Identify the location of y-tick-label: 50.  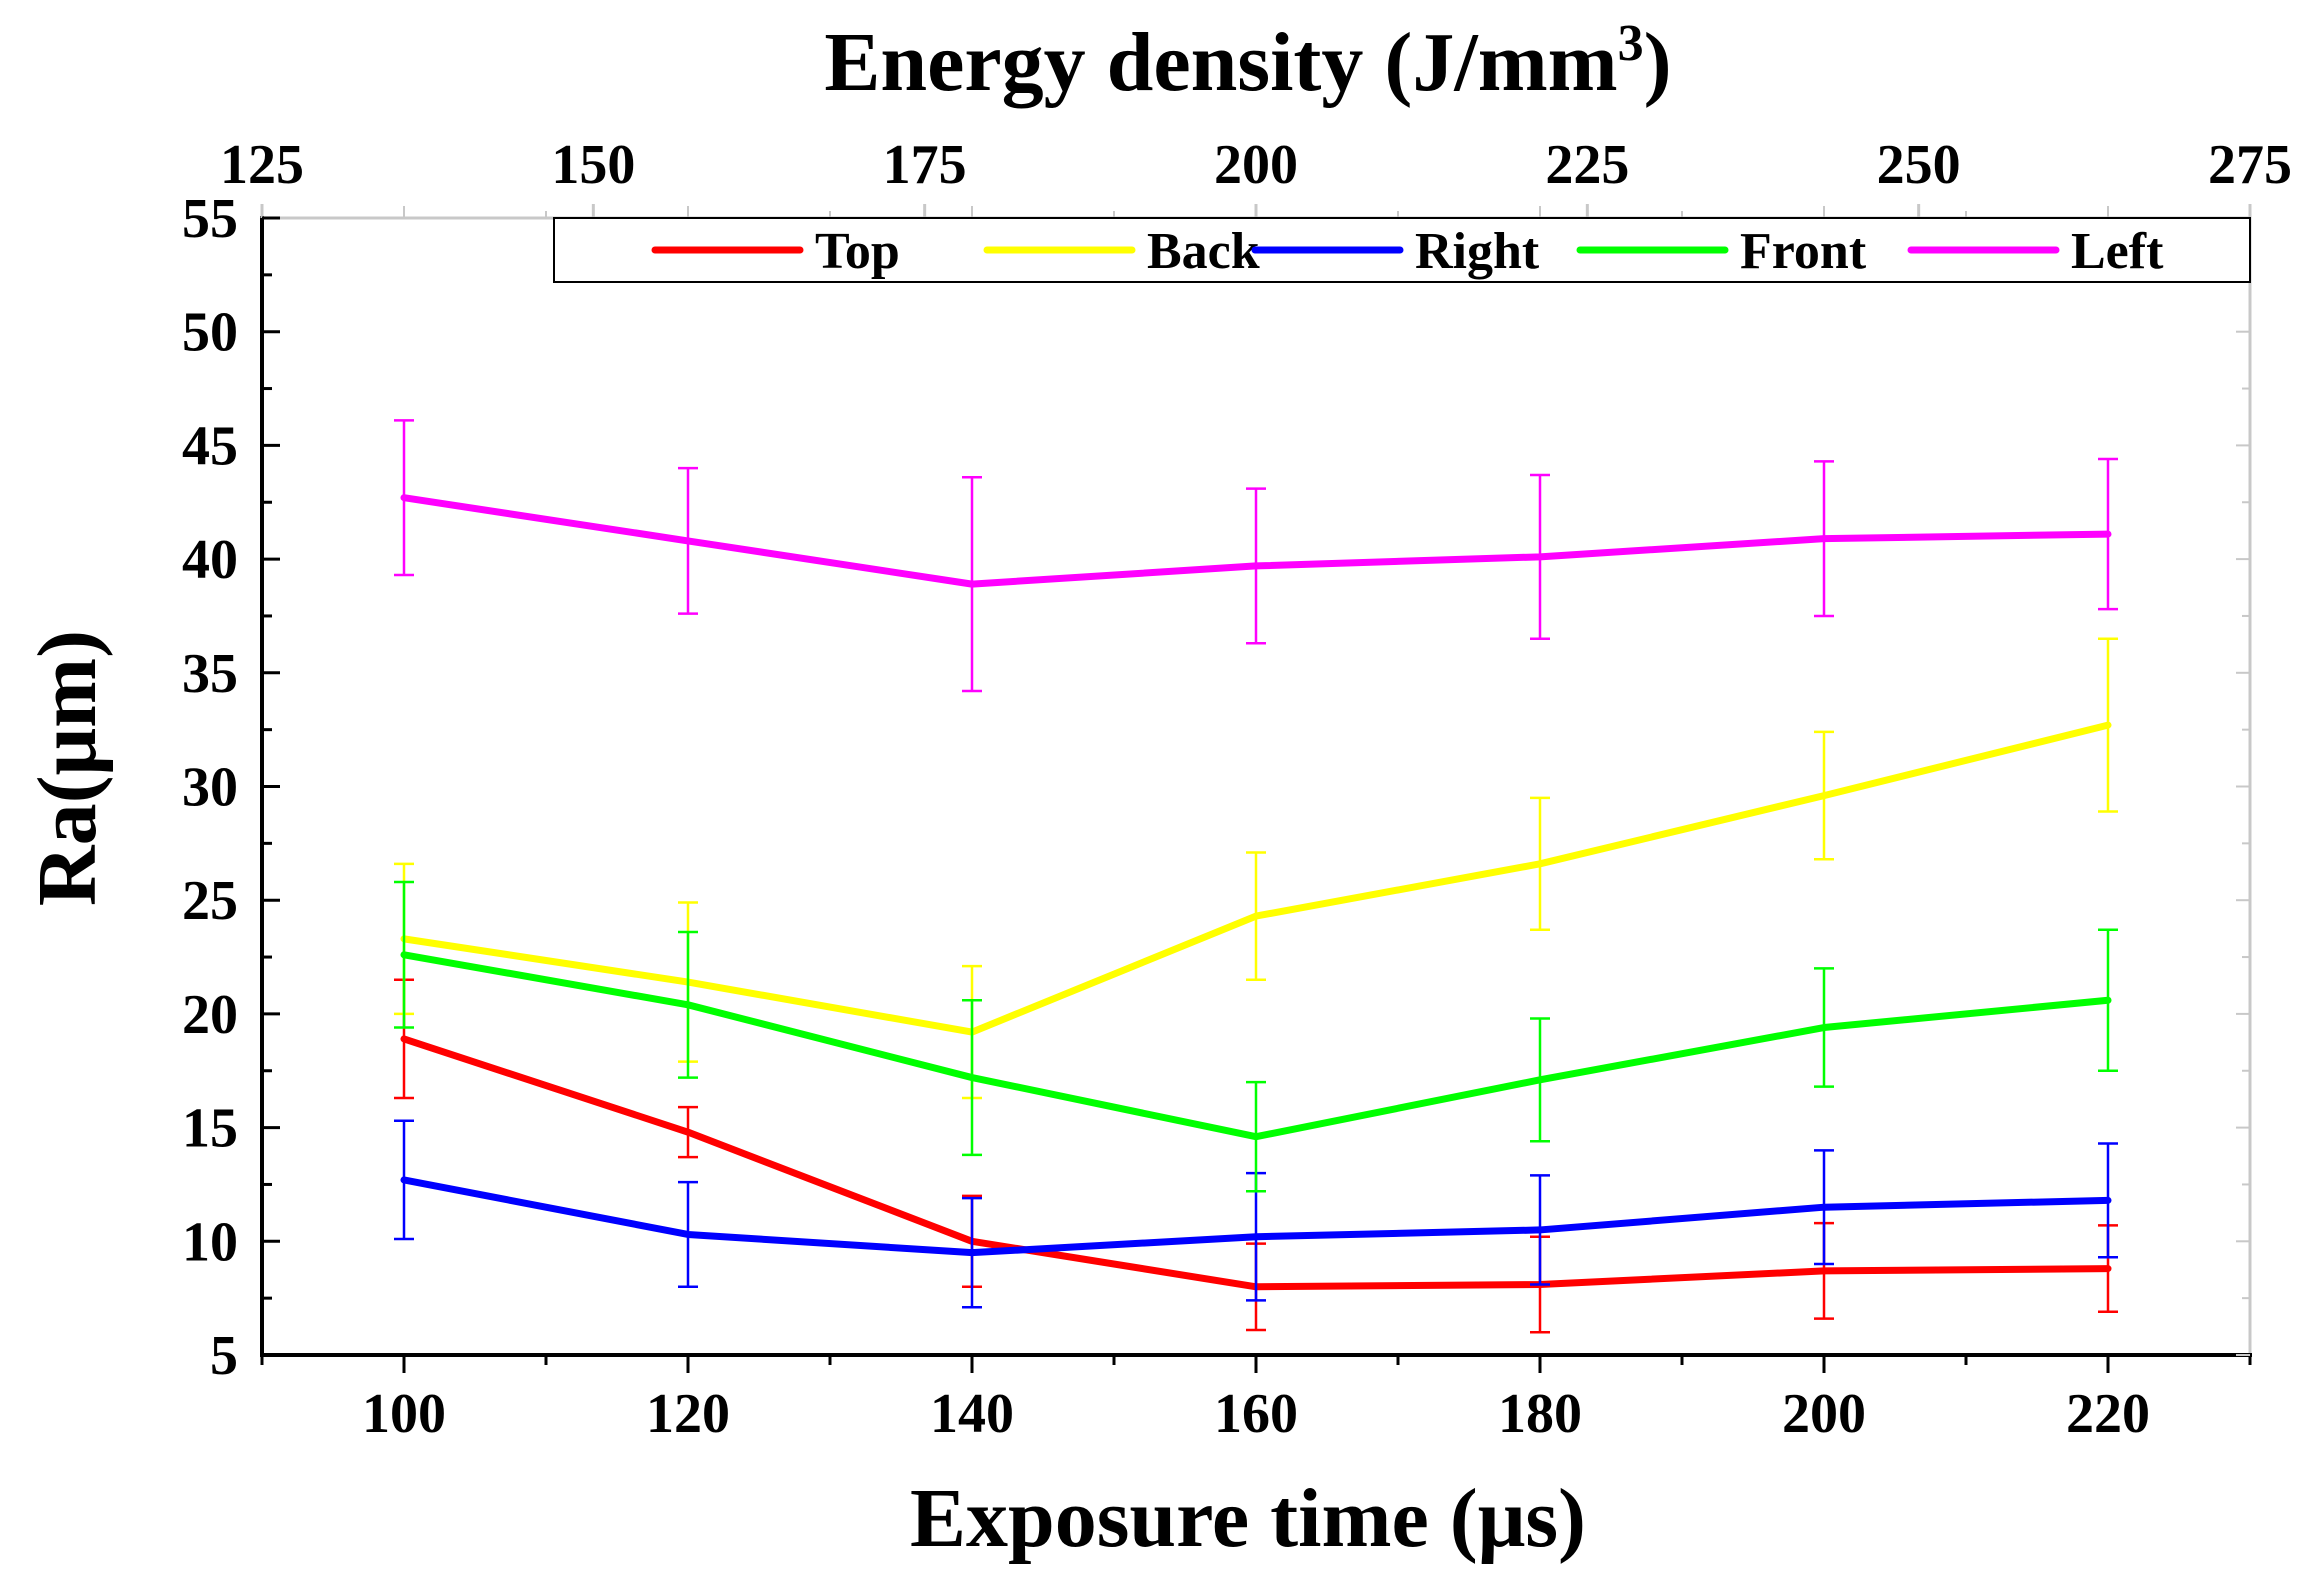
(210, 333).